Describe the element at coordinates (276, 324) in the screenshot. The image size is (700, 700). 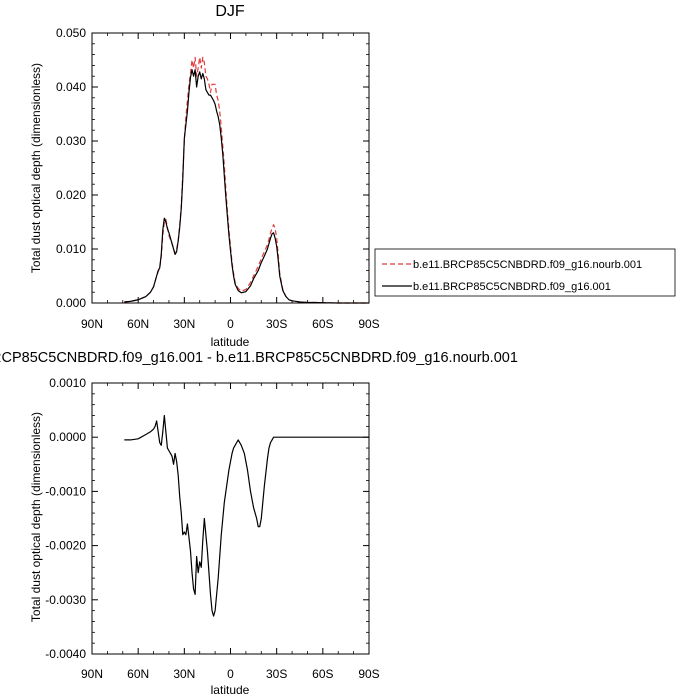
I see `top-x-tick-label: 30S` at that location.